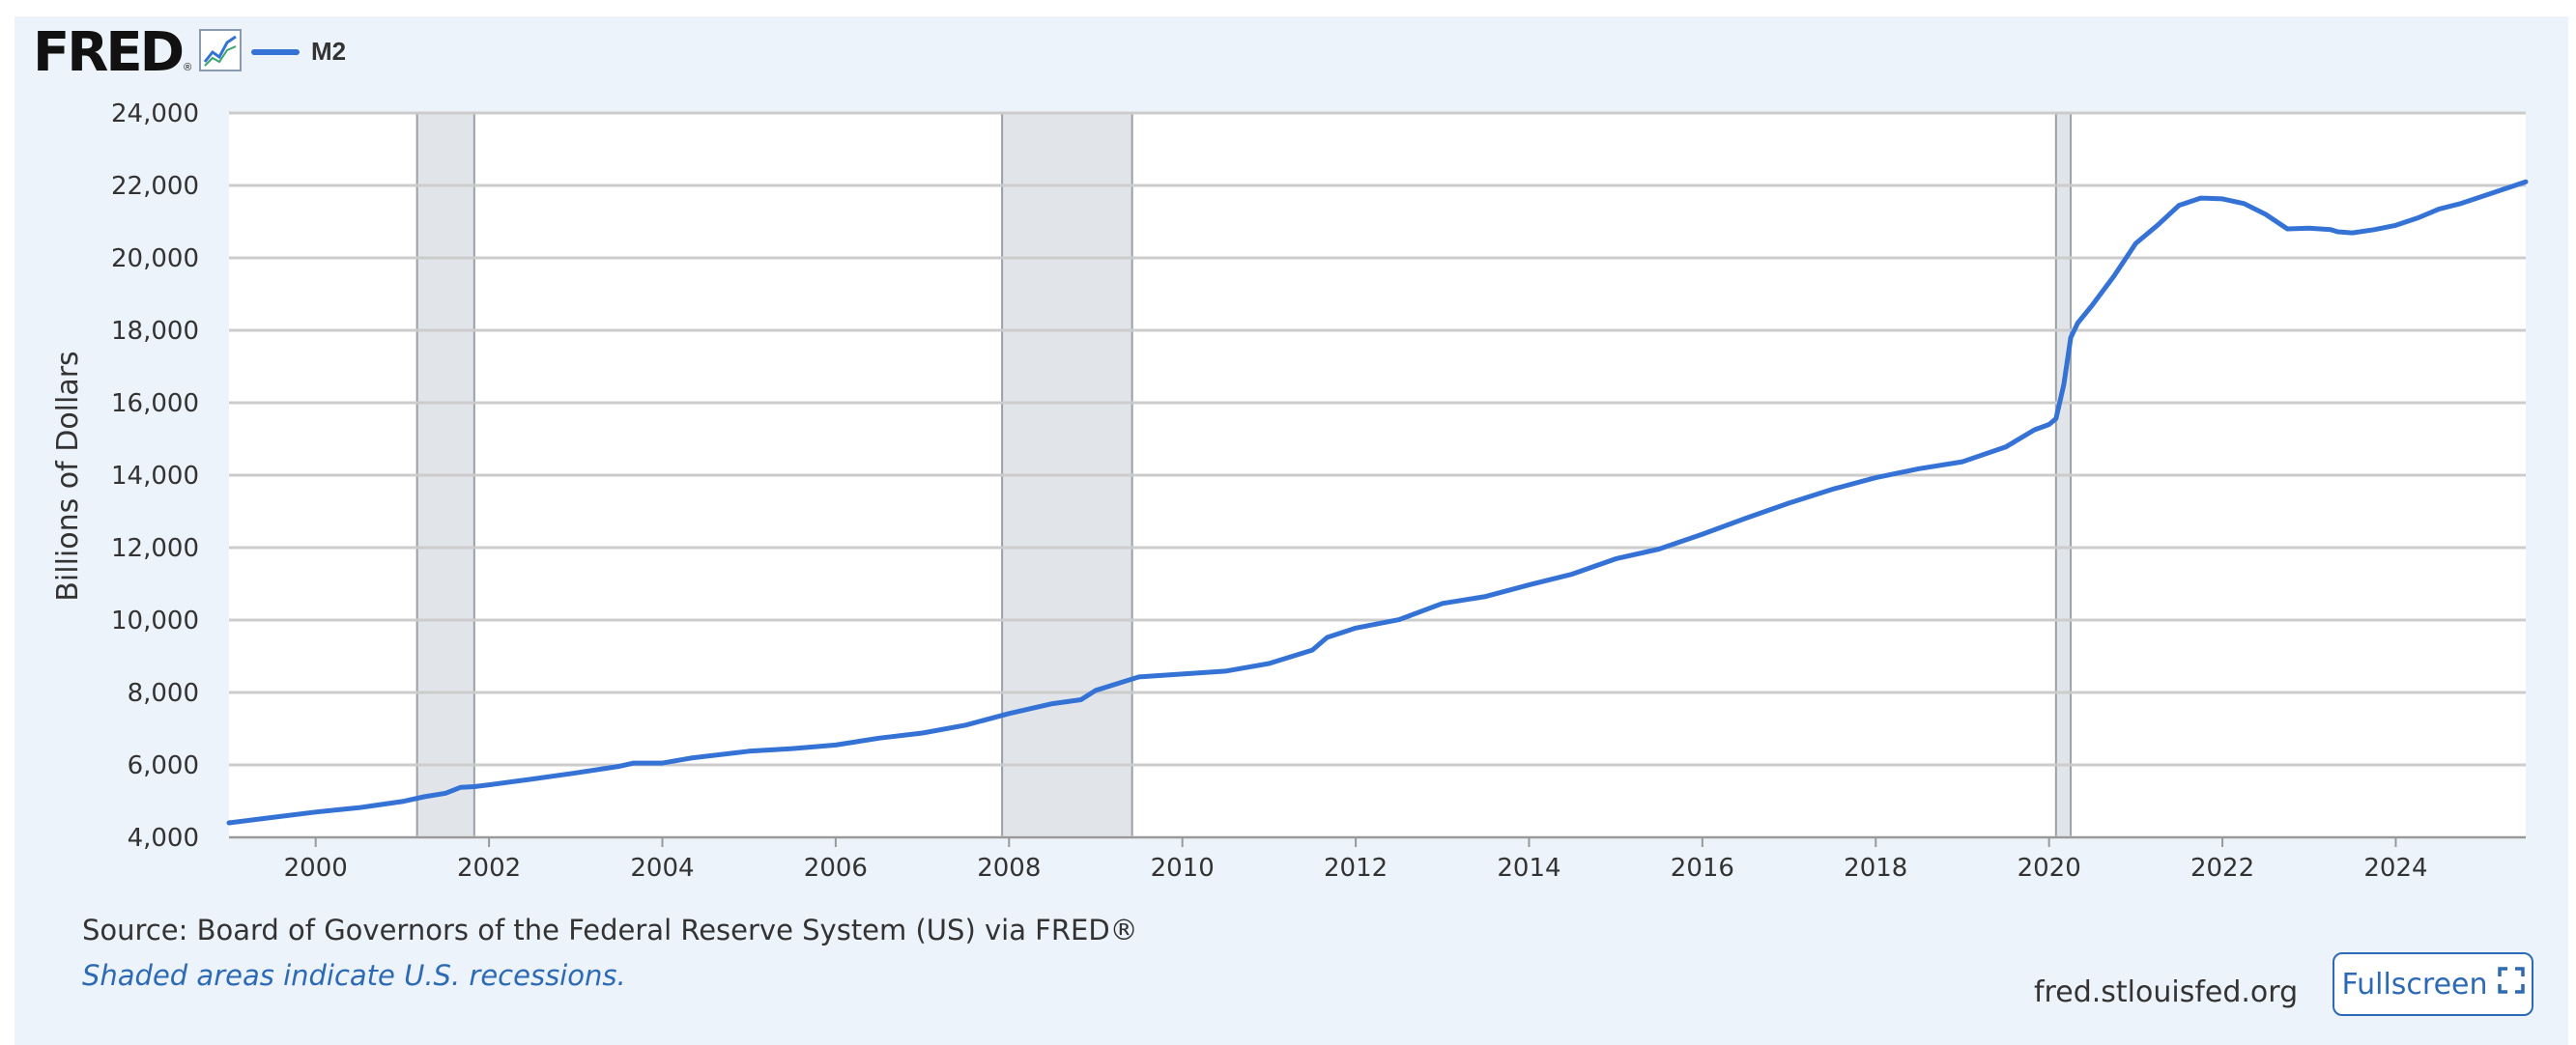 The image size is (2576, 1045). What do you see at coordinates (163, 839) in the screenshot?
I see `y-tick-label: 4,000` at bounding box center [163, 839].